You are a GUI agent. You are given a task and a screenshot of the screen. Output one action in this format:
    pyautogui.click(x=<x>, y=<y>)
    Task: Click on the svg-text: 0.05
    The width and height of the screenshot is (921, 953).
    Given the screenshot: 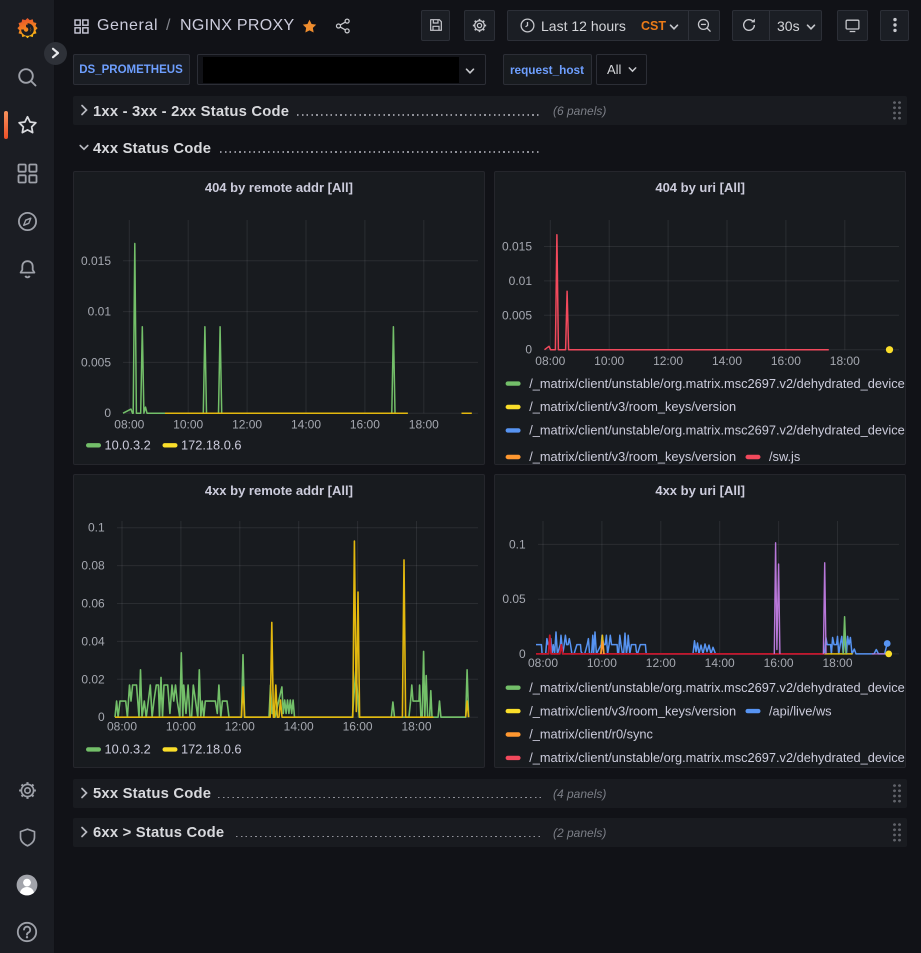 What is the action you would take?
    pyautogui.click(x=514, y=599)
    